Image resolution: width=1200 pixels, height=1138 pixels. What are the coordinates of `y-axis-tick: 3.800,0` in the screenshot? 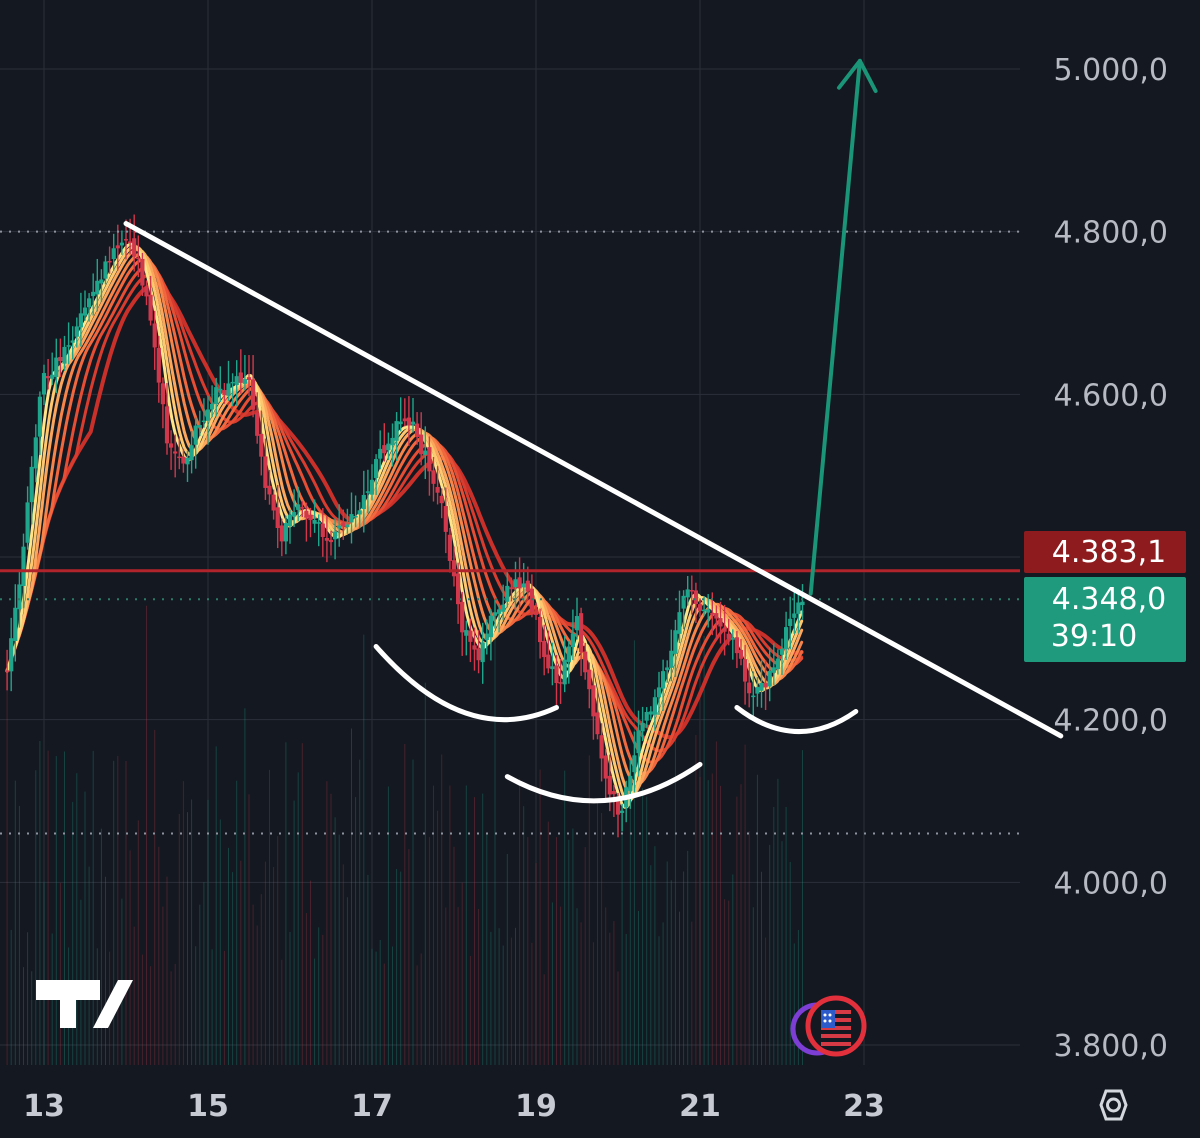 It's located at (1110, 1046).